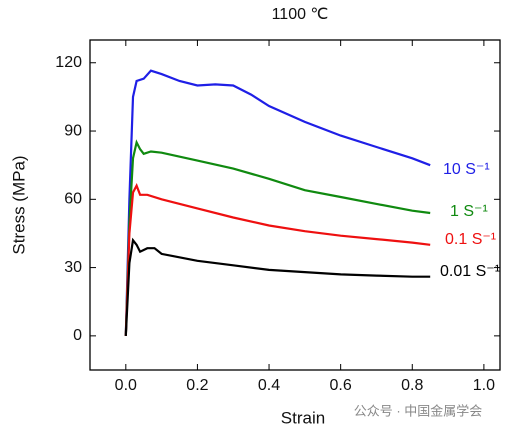 Image resolution: width=519 pixels, height=438 pixels. What do you see at coordinates (269, 385) in the screenshot?
I see `x-tick-label: 0.4` at bounding box center [269, 385].